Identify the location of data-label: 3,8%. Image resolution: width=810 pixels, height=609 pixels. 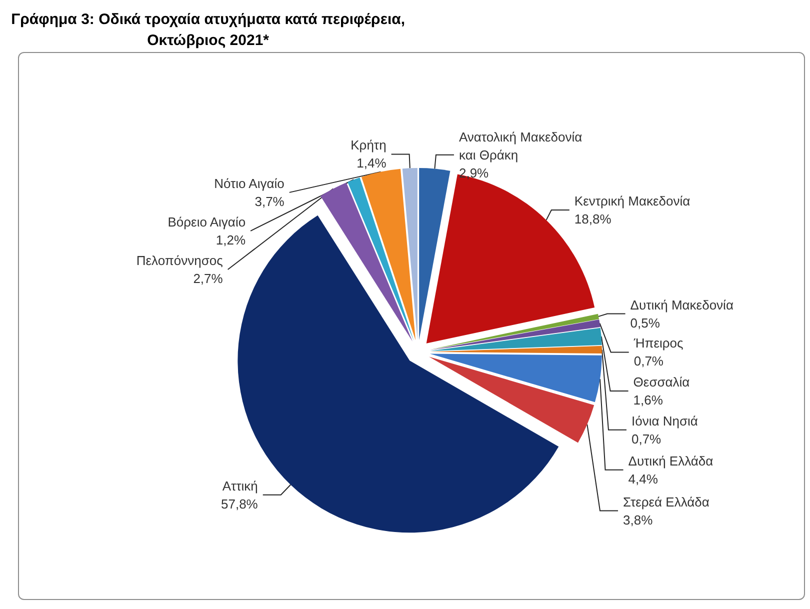
(638, 520).